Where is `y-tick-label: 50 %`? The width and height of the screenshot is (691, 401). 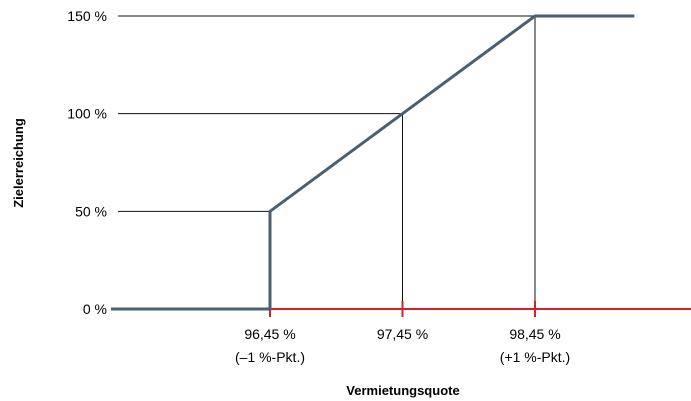
y-tick-label: 50 % is located at coordinates (91, 211).